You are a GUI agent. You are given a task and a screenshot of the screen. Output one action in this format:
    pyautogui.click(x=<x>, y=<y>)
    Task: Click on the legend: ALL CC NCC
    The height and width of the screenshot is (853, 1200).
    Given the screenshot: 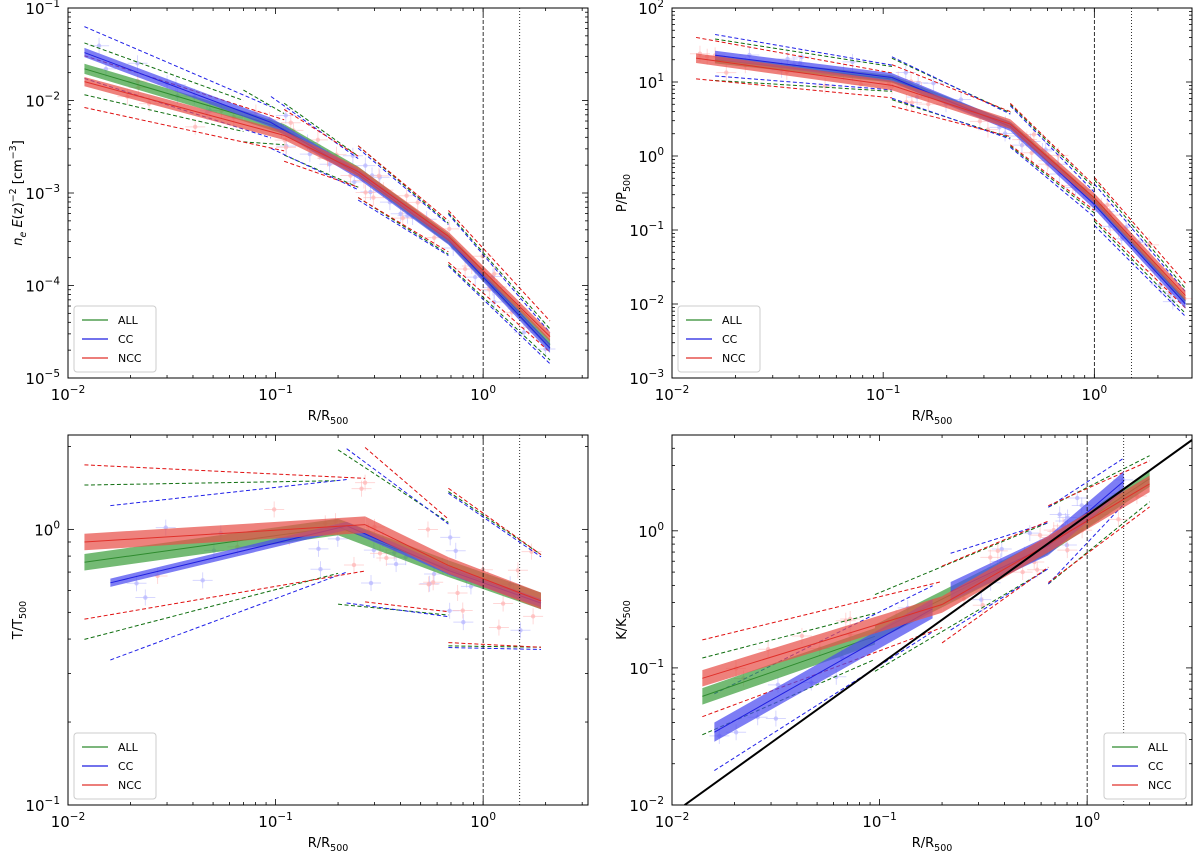 What is the action you would take?
    pyautogui.click(x=115, y=339)
    